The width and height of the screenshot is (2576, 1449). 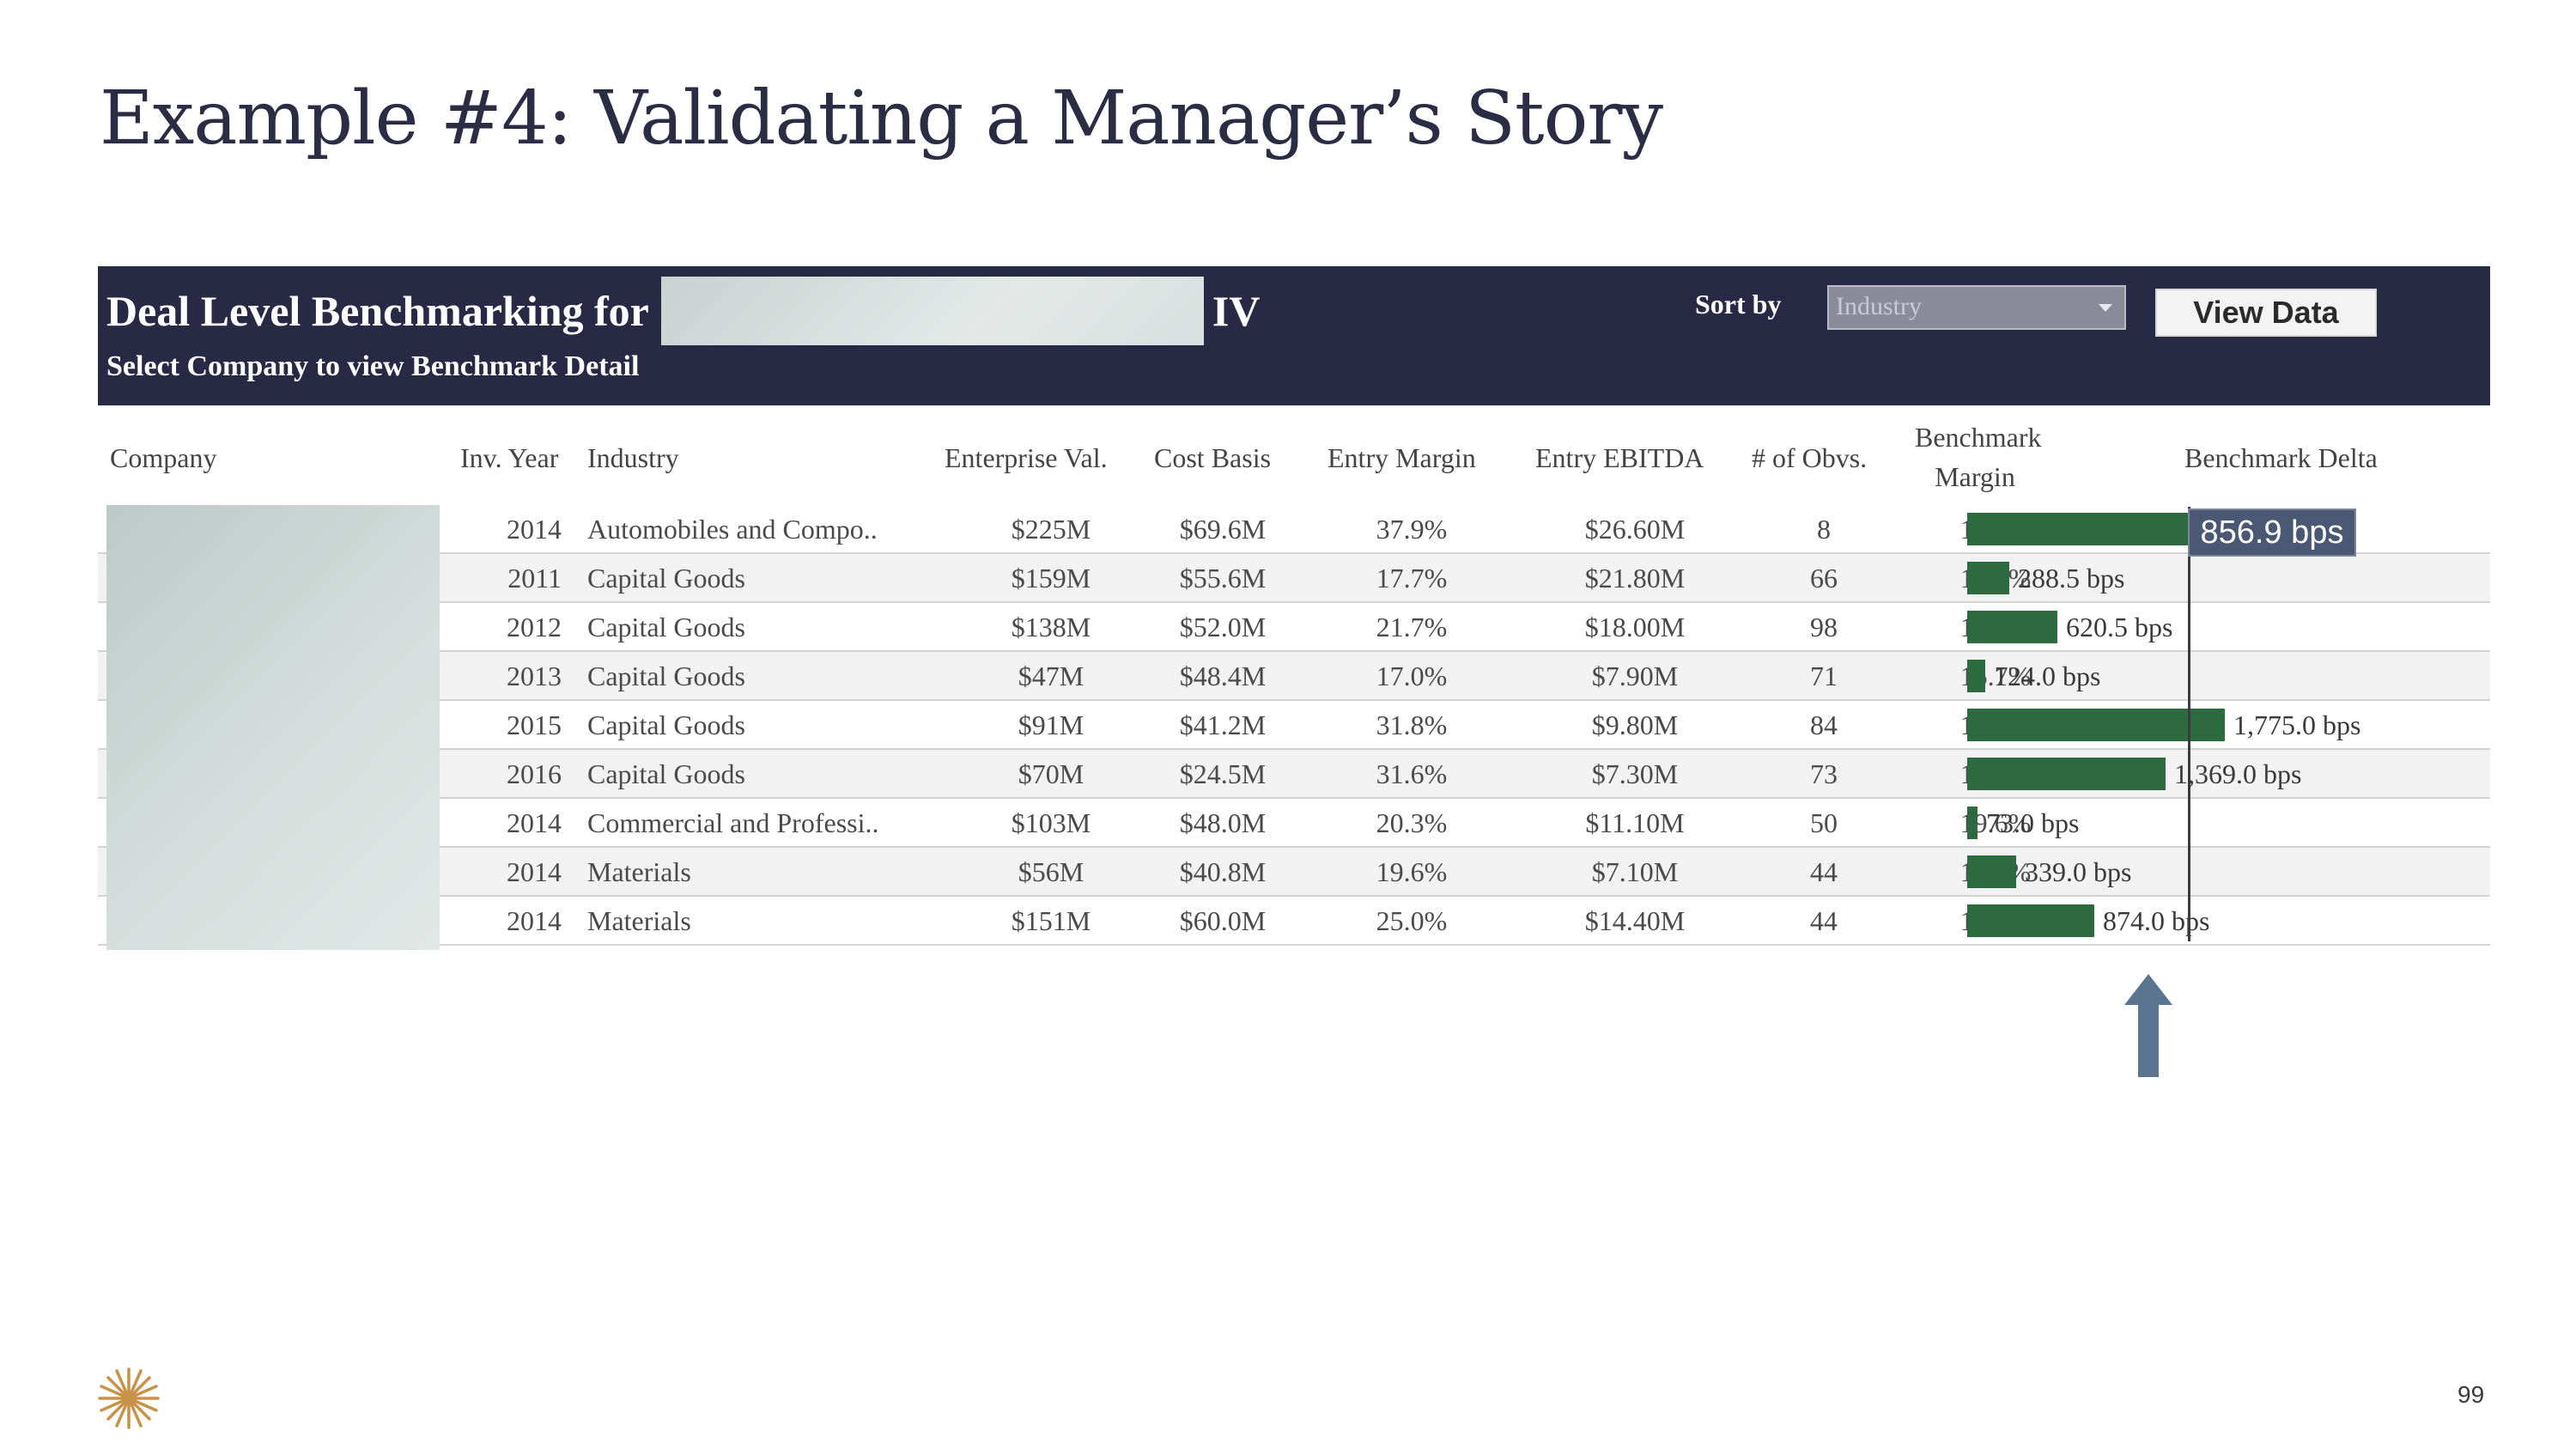 What do you see at coordinates (1051, 529) in the screenshot?
I see `cell-enterprise-val: $225M` at bounding box center [1051, 529].